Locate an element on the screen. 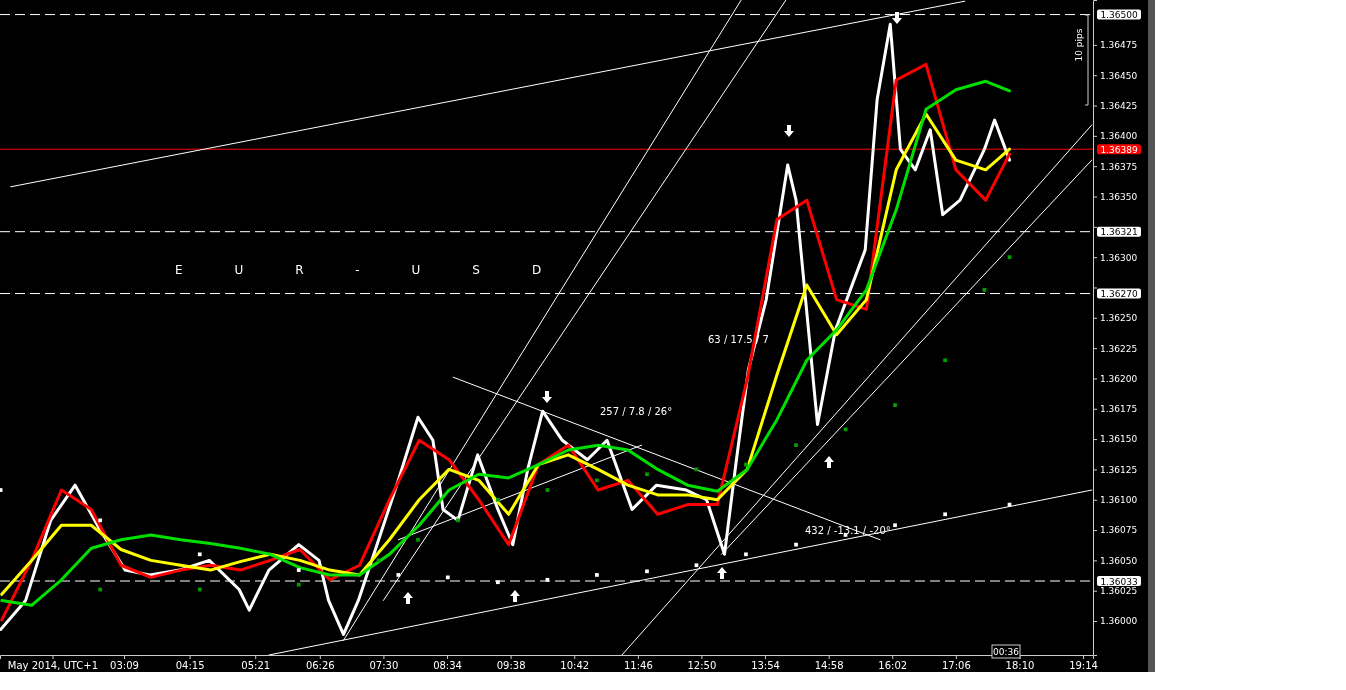  ref-line-label: 1.36033 is located at coordinates (1119, 581).